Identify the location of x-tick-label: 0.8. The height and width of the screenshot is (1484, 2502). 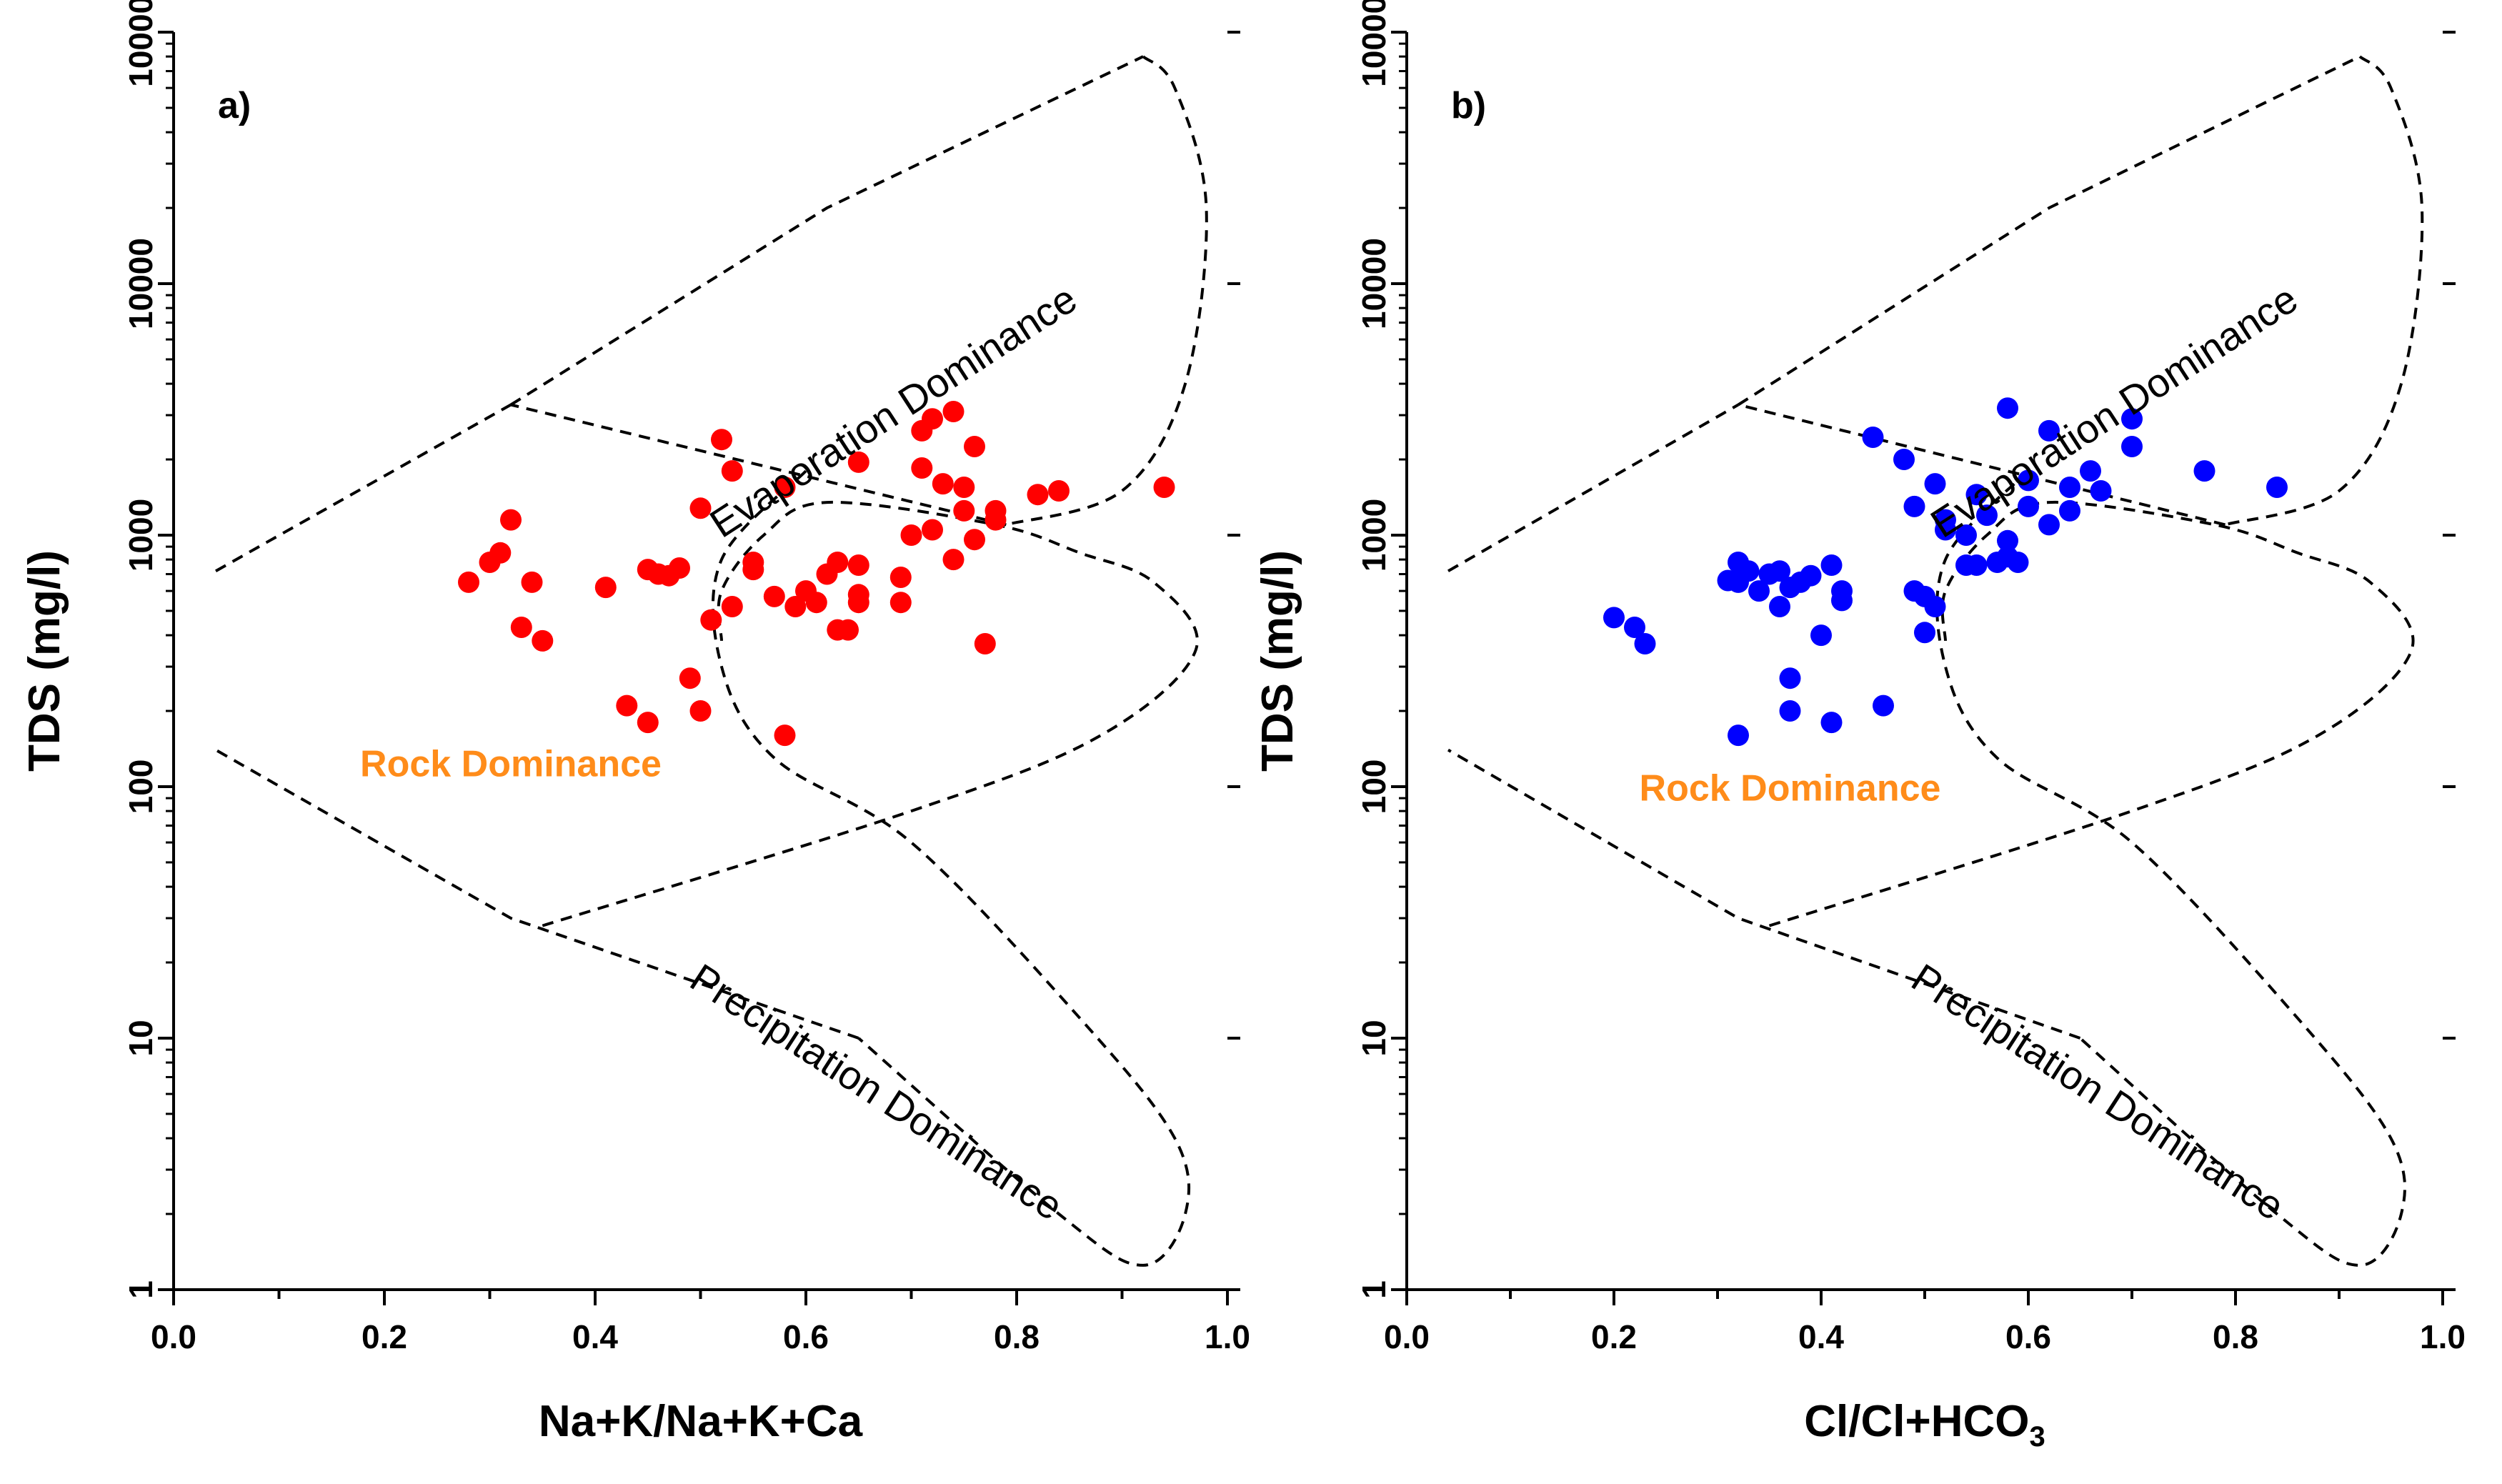
(1017, 1337).